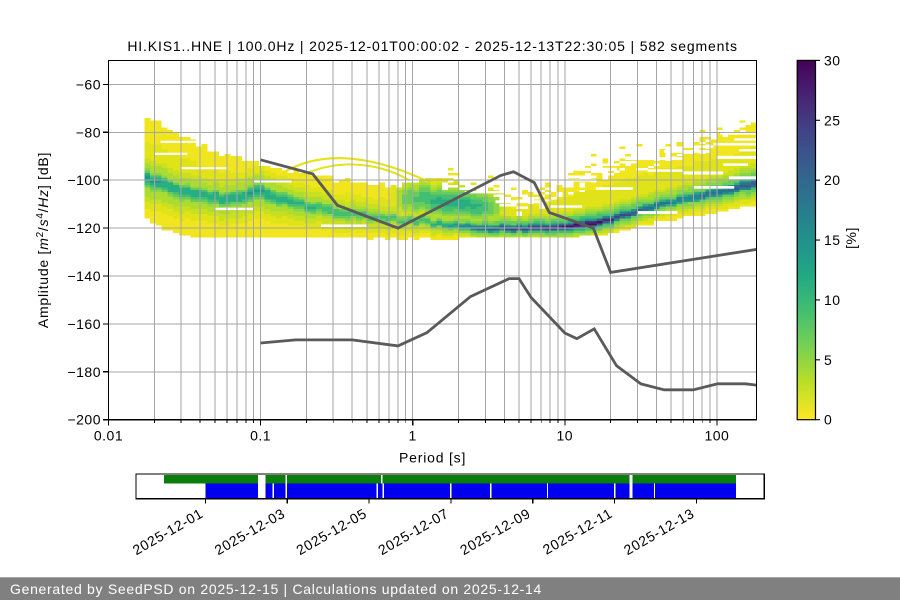 The image size is (900, 600). What do you see at coordinates (413, 436) in the screenshot?
I see `svg-text: 1` at bounding box center [413, 436].